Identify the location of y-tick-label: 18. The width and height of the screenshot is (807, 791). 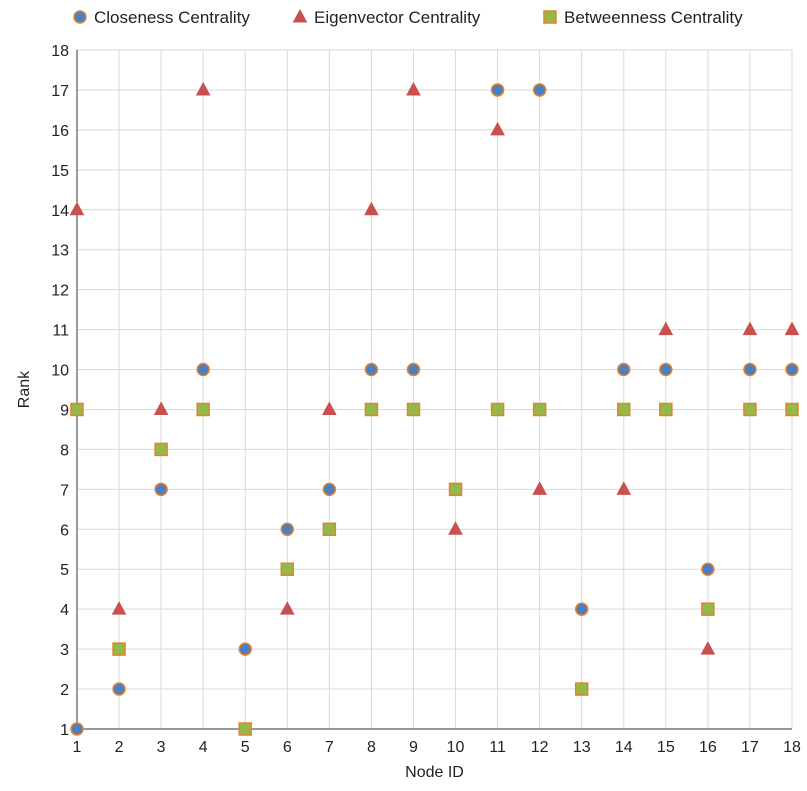
(60, 51).